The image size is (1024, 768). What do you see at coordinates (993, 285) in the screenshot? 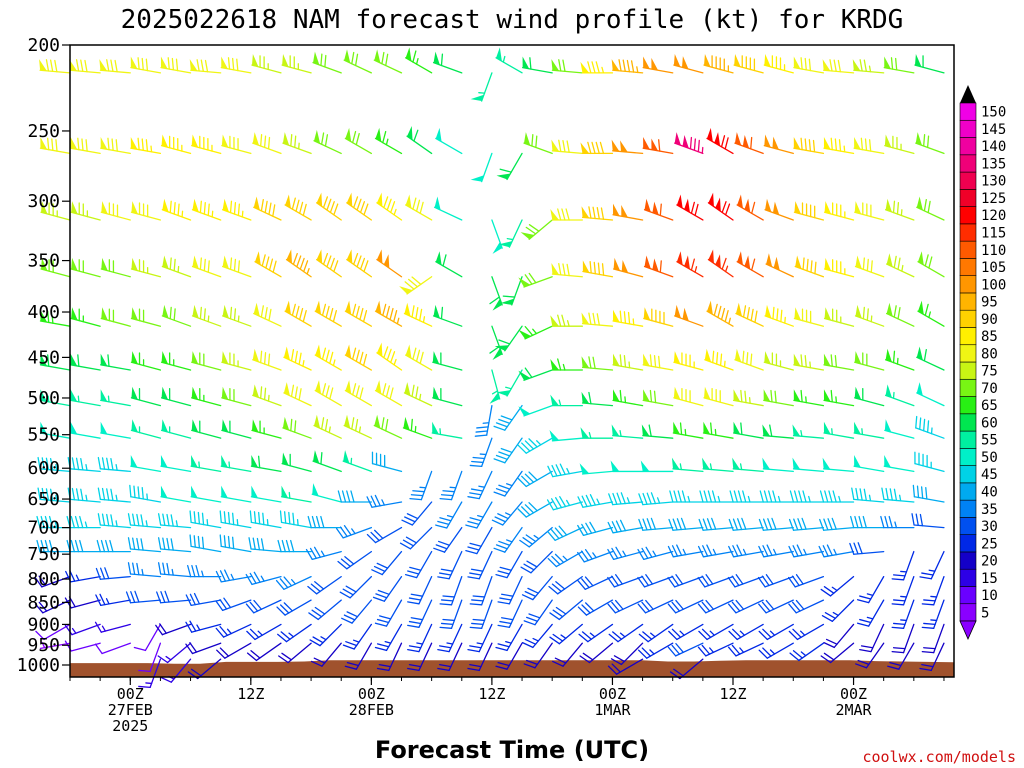
I see `colorbar-label: 100` at bounding box center [993, 285].